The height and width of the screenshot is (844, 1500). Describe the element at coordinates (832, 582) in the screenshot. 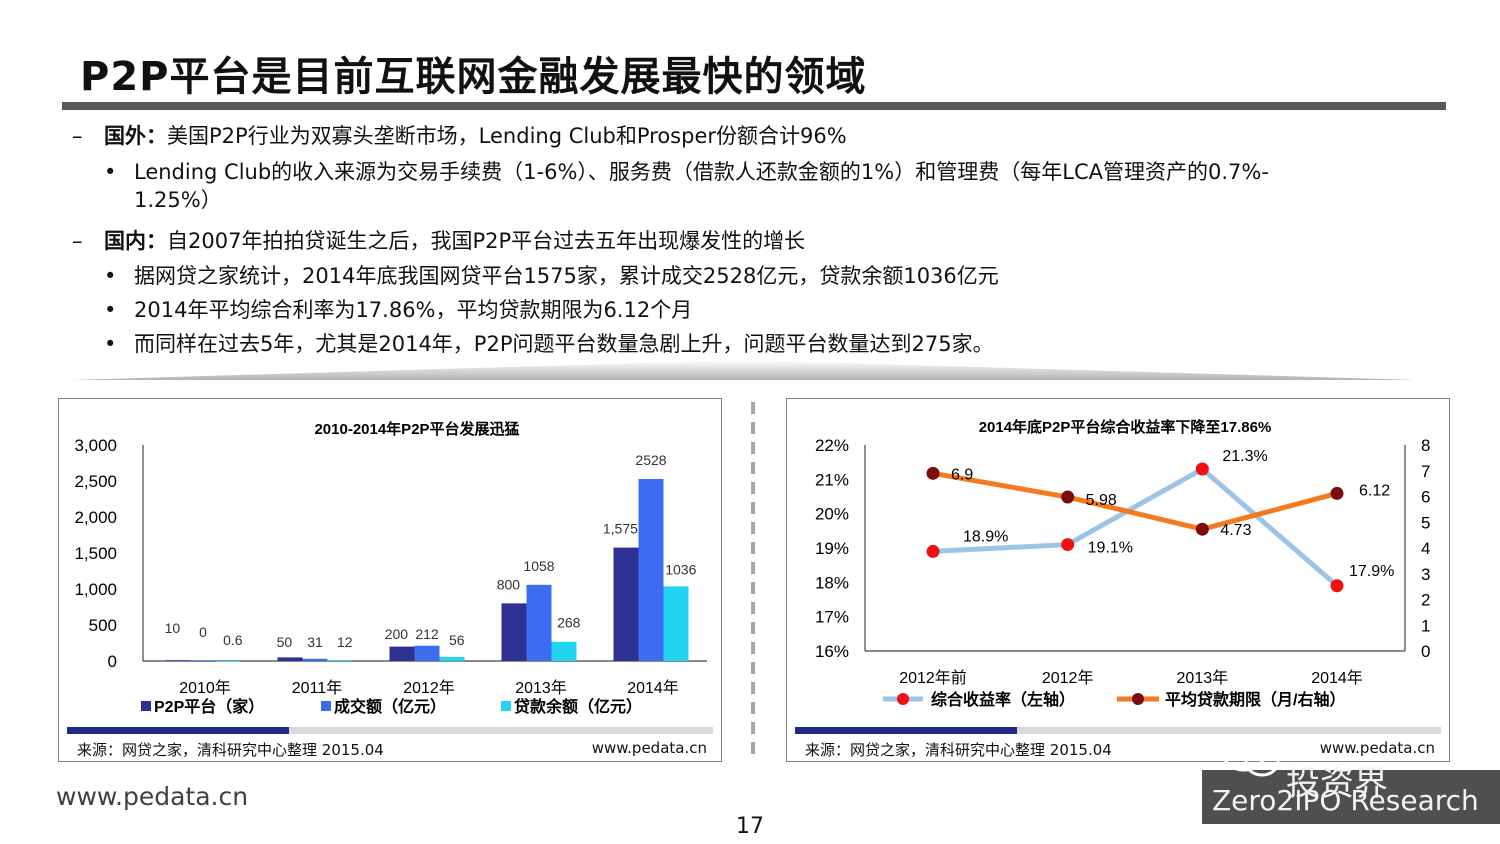

I see `y-left-tick-label: 18%` at that location.